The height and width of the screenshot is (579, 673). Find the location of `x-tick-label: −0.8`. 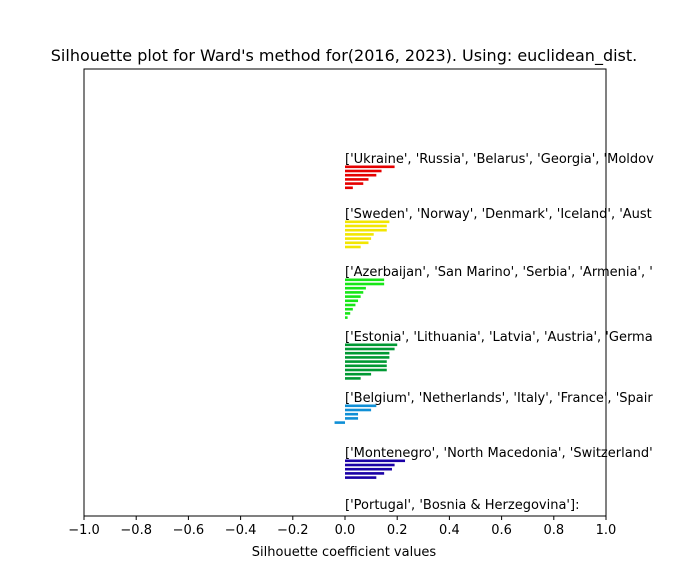

x-tick-label: −0.8 is located at coordinates (136, 530).